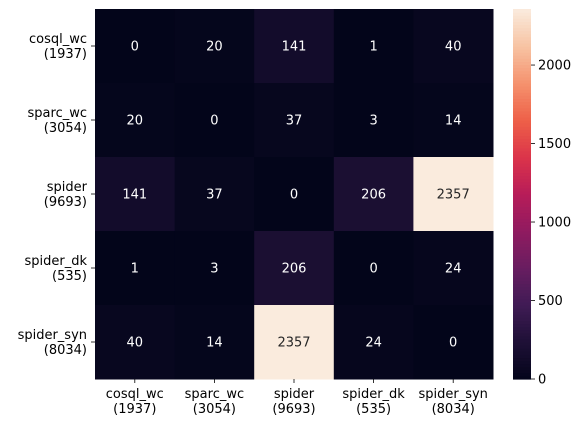  Describe the element at coordinates (453, 409) in the screenshot. I see `x-tick-label: (8034)` at that location.